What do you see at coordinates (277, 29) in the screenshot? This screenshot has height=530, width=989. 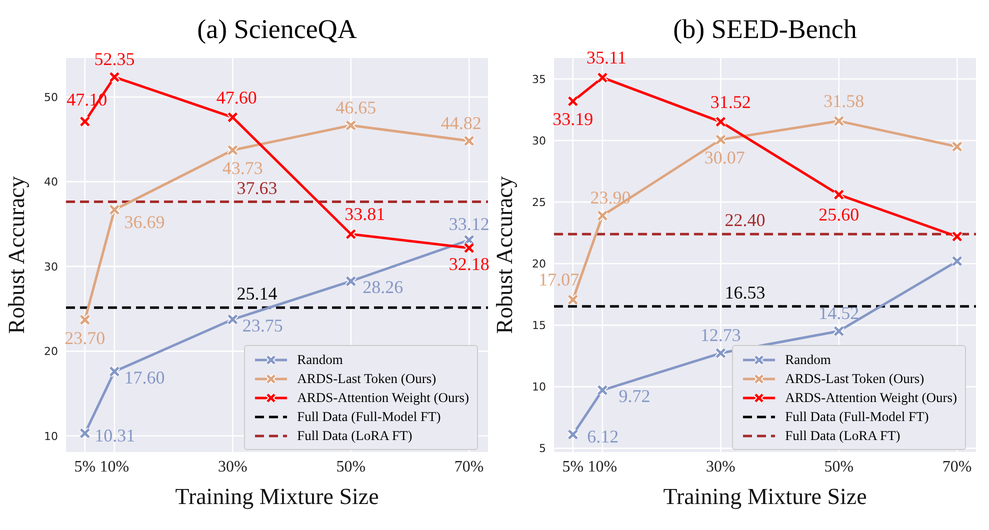 I see `chart-title: (a) ScienceQA` at bounding box center [277, 29].